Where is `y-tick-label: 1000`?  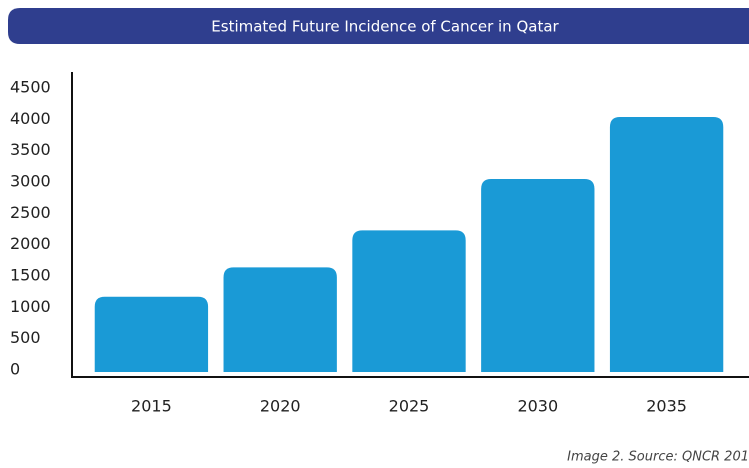
y-tick-label: 1000 is located at coordinates (30, 306).